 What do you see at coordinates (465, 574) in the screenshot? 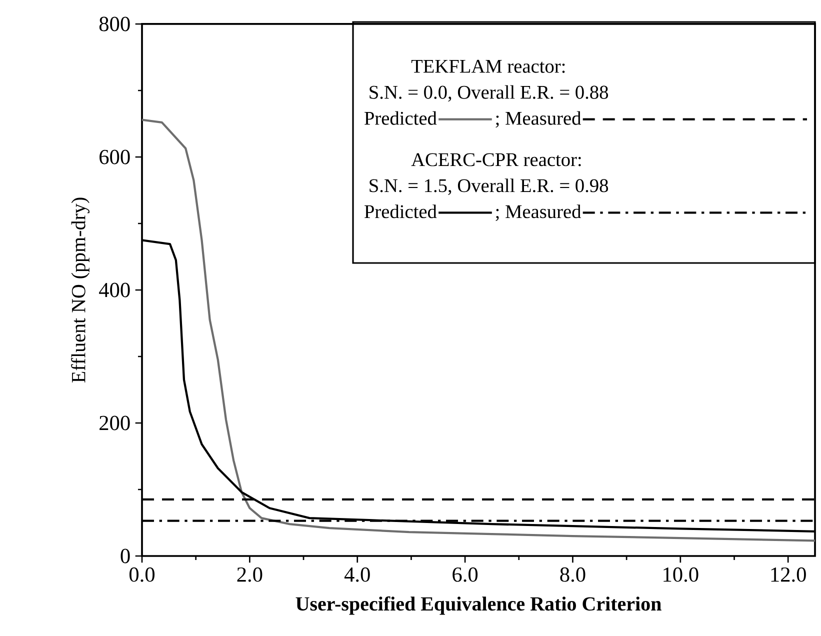
I see `x-tick-label: 6.0` at bounding box center [465, 574].